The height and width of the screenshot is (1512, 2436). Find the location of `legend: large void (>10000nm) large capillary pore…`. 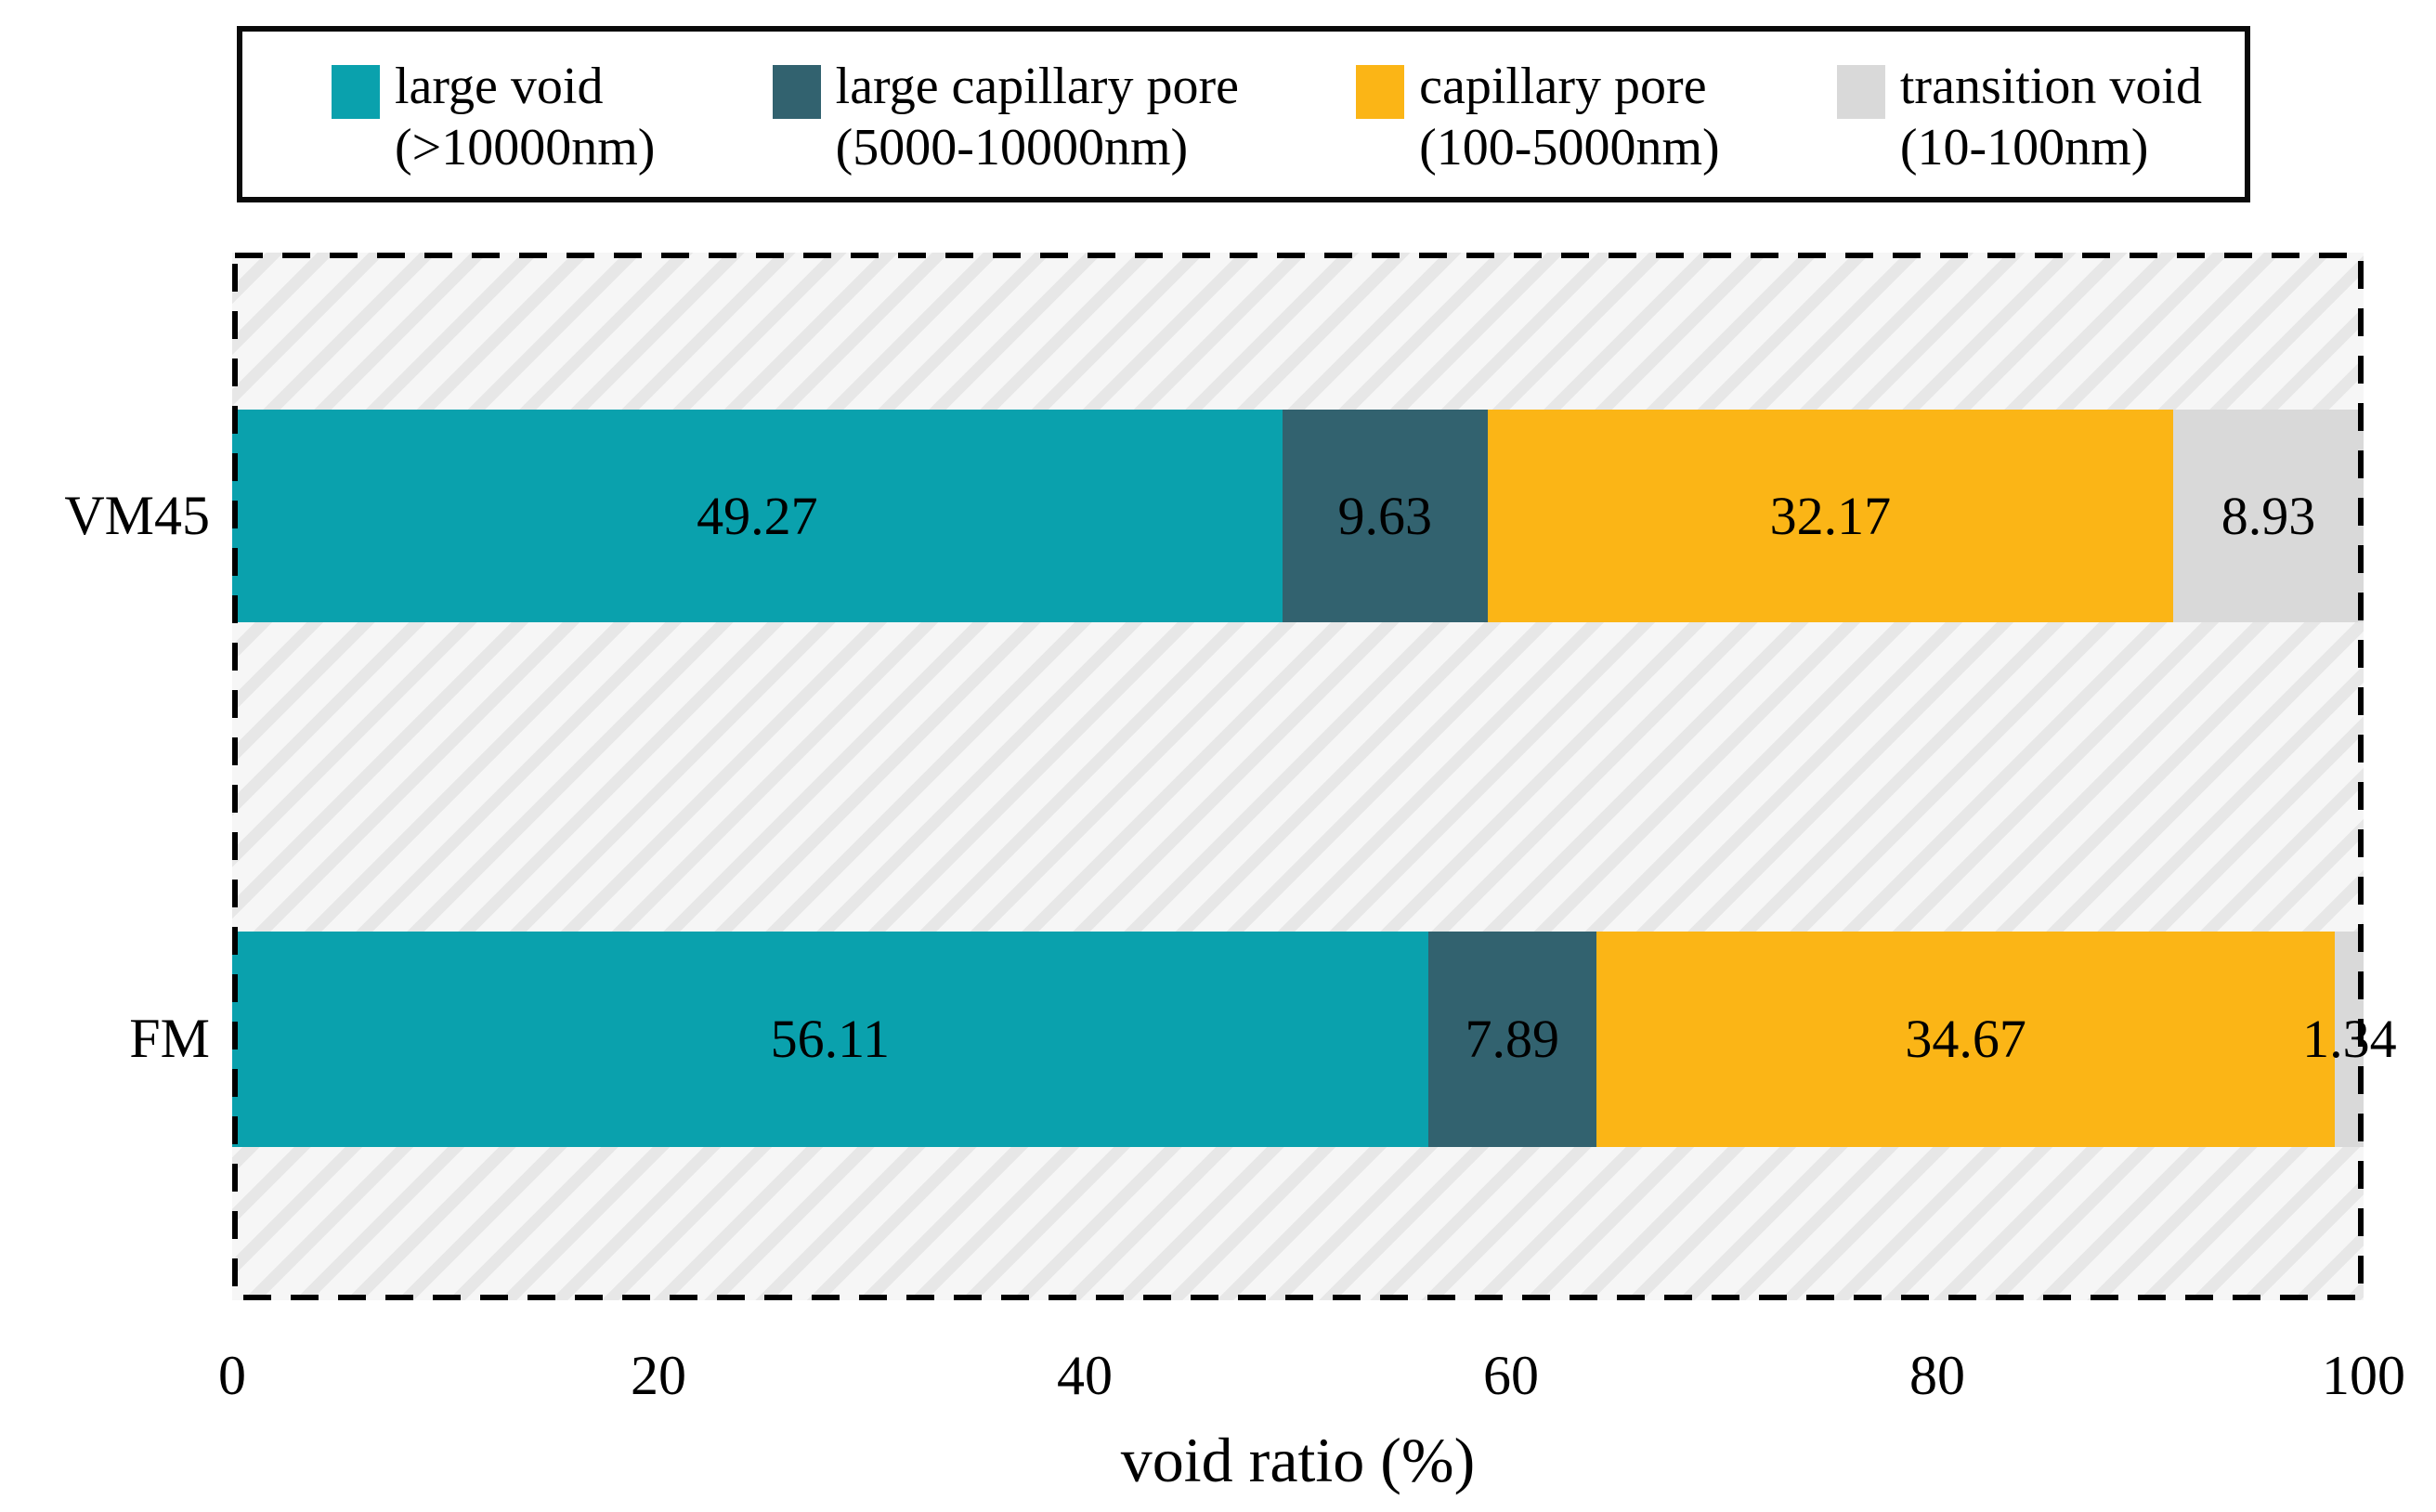

legend: large void (>10000nm) large capillary pore… is located at coordinates (1243, 114).